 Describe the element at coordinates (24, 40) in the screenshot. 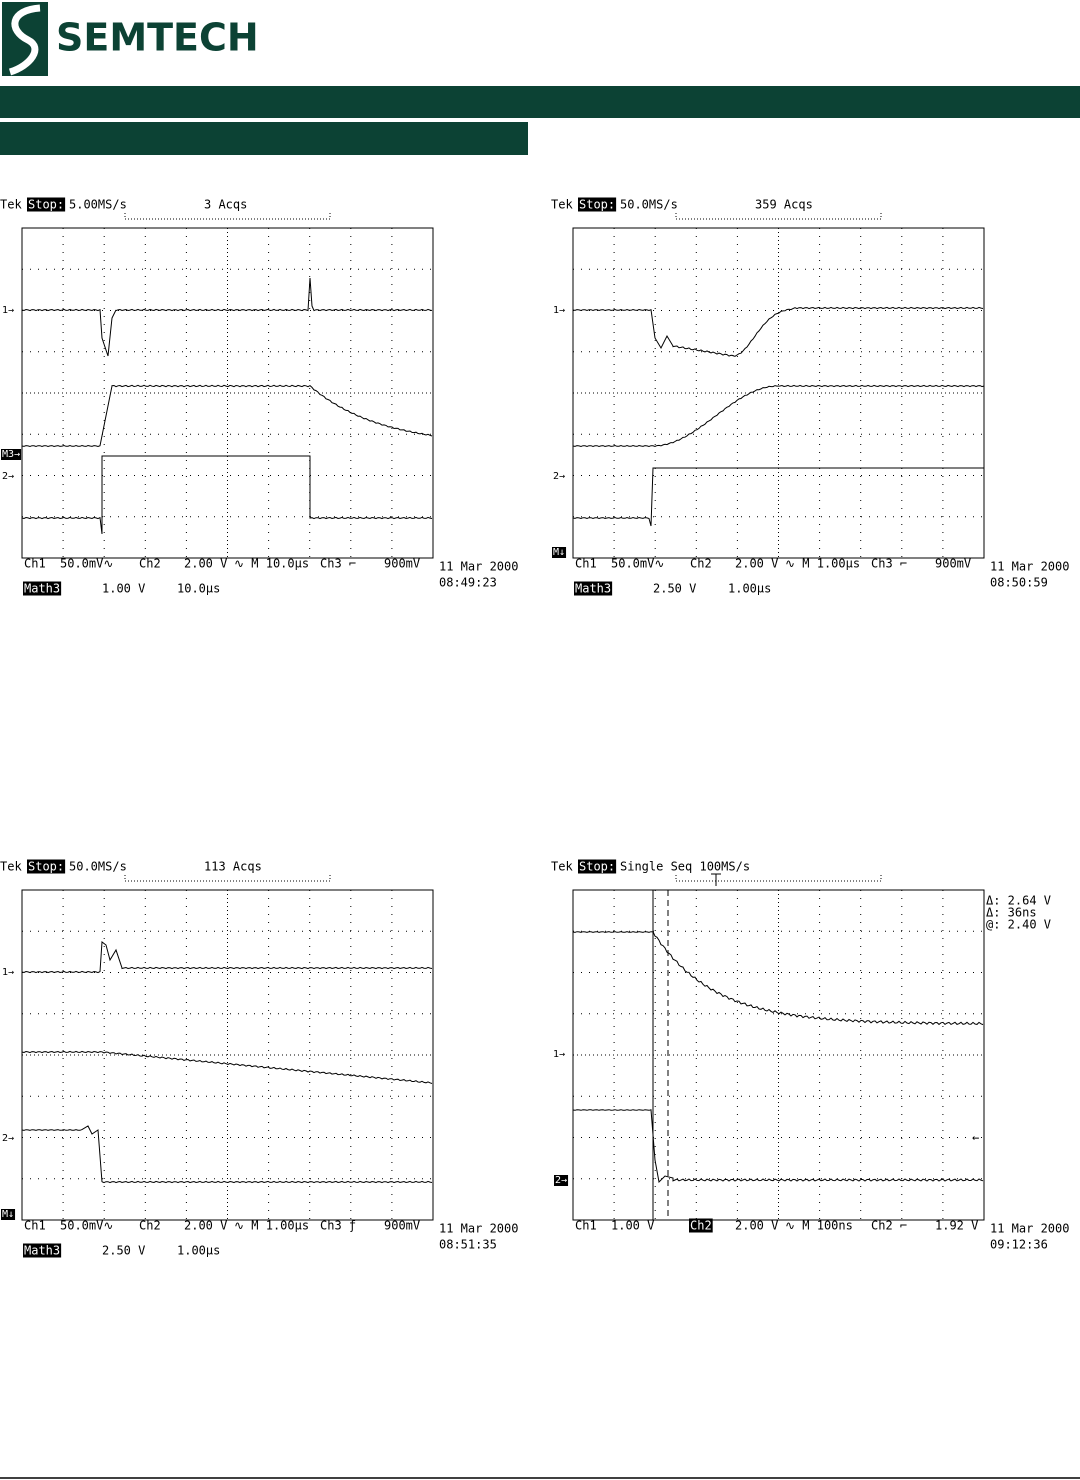

I see `logo-swoosh` at that location.